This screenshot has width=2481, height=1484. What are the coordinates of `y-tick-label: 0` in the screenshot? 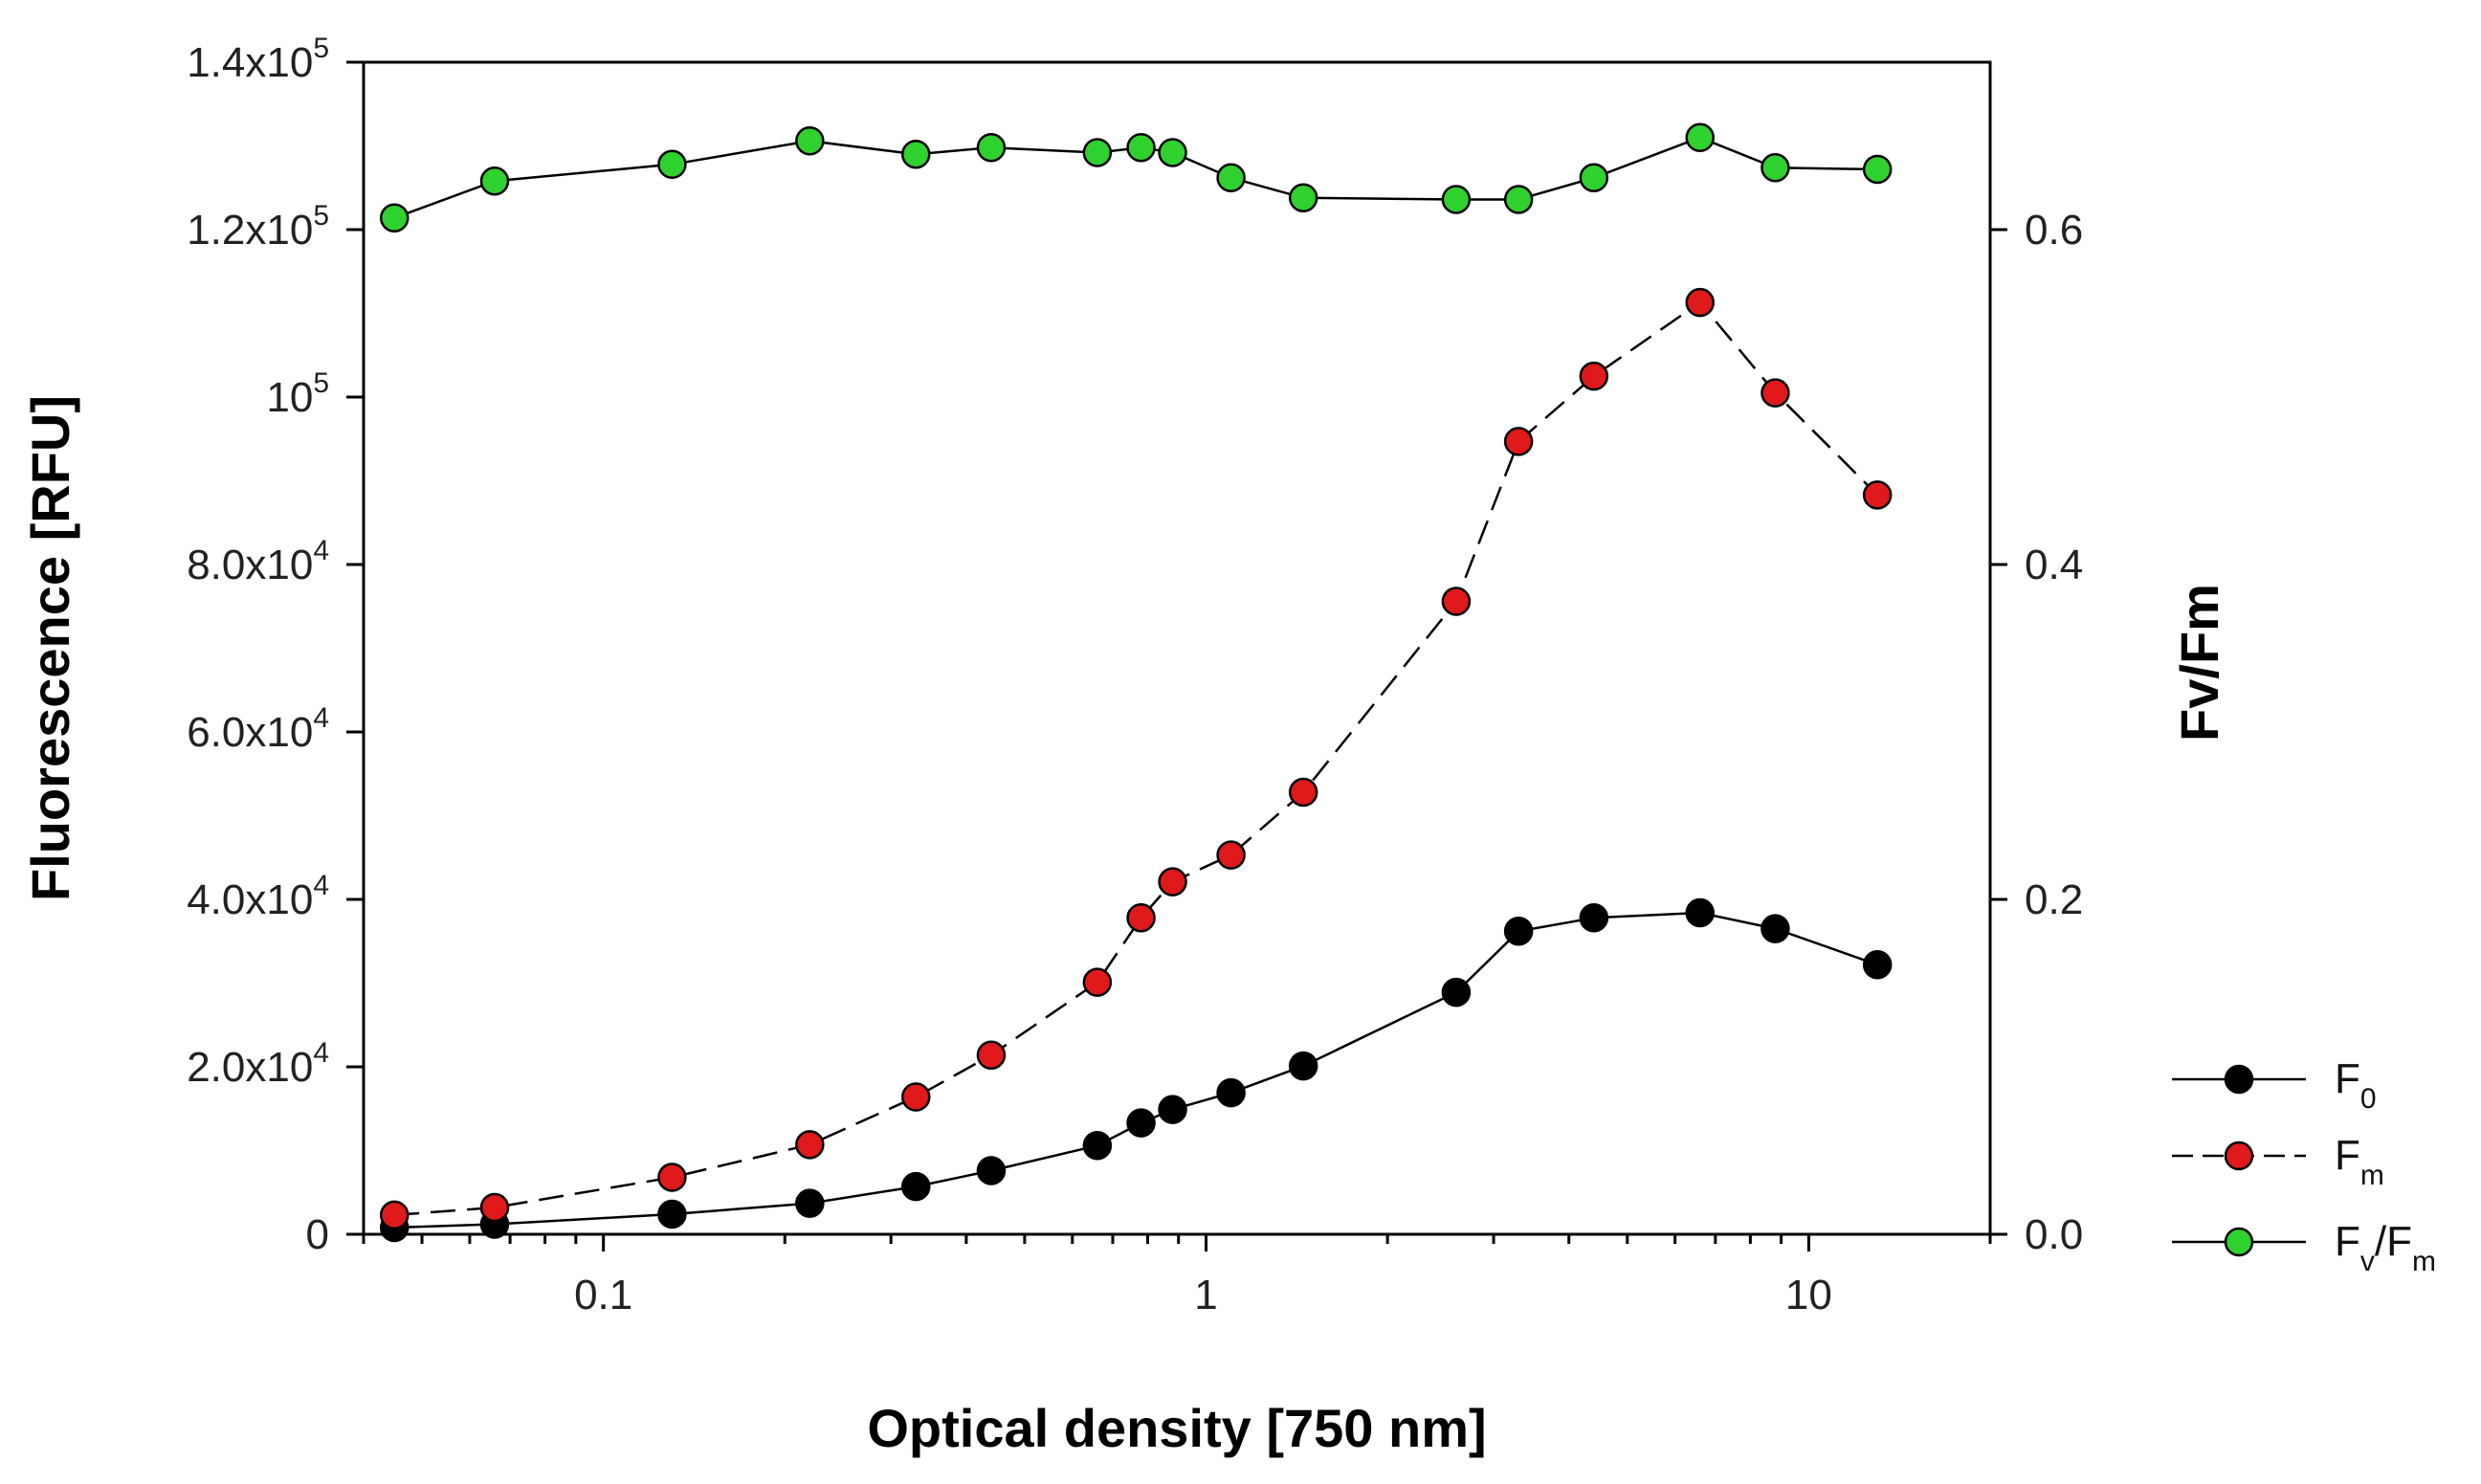 It's located at (317, 1234).